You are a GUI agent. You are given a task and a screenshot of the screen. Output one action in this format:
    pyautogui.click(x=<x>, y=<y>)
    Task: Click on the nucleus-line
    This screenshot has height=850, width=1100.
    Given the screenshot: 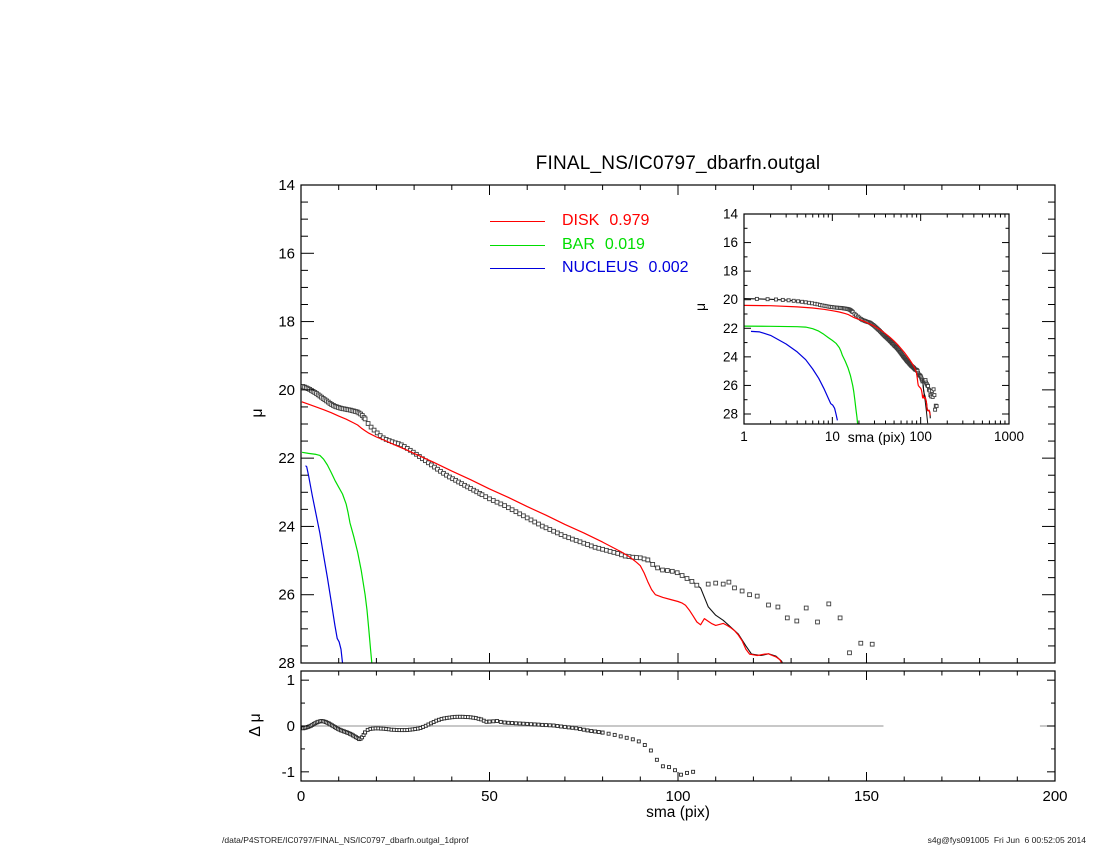 What is the action you would take?
    pyautogui.click(x=324, y=564)
    